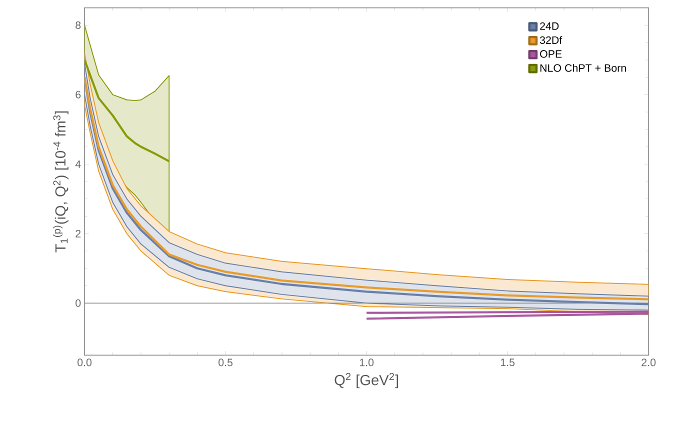  I want to click on x-tick-label: 0.5, so click(225, 362).